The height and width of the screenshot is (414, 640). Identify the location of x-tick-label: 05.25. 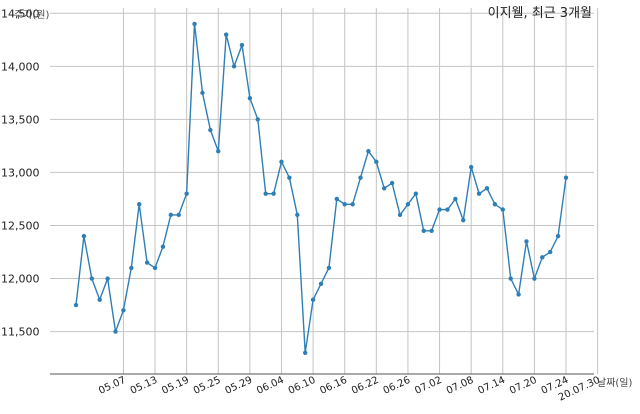
(207, 386).